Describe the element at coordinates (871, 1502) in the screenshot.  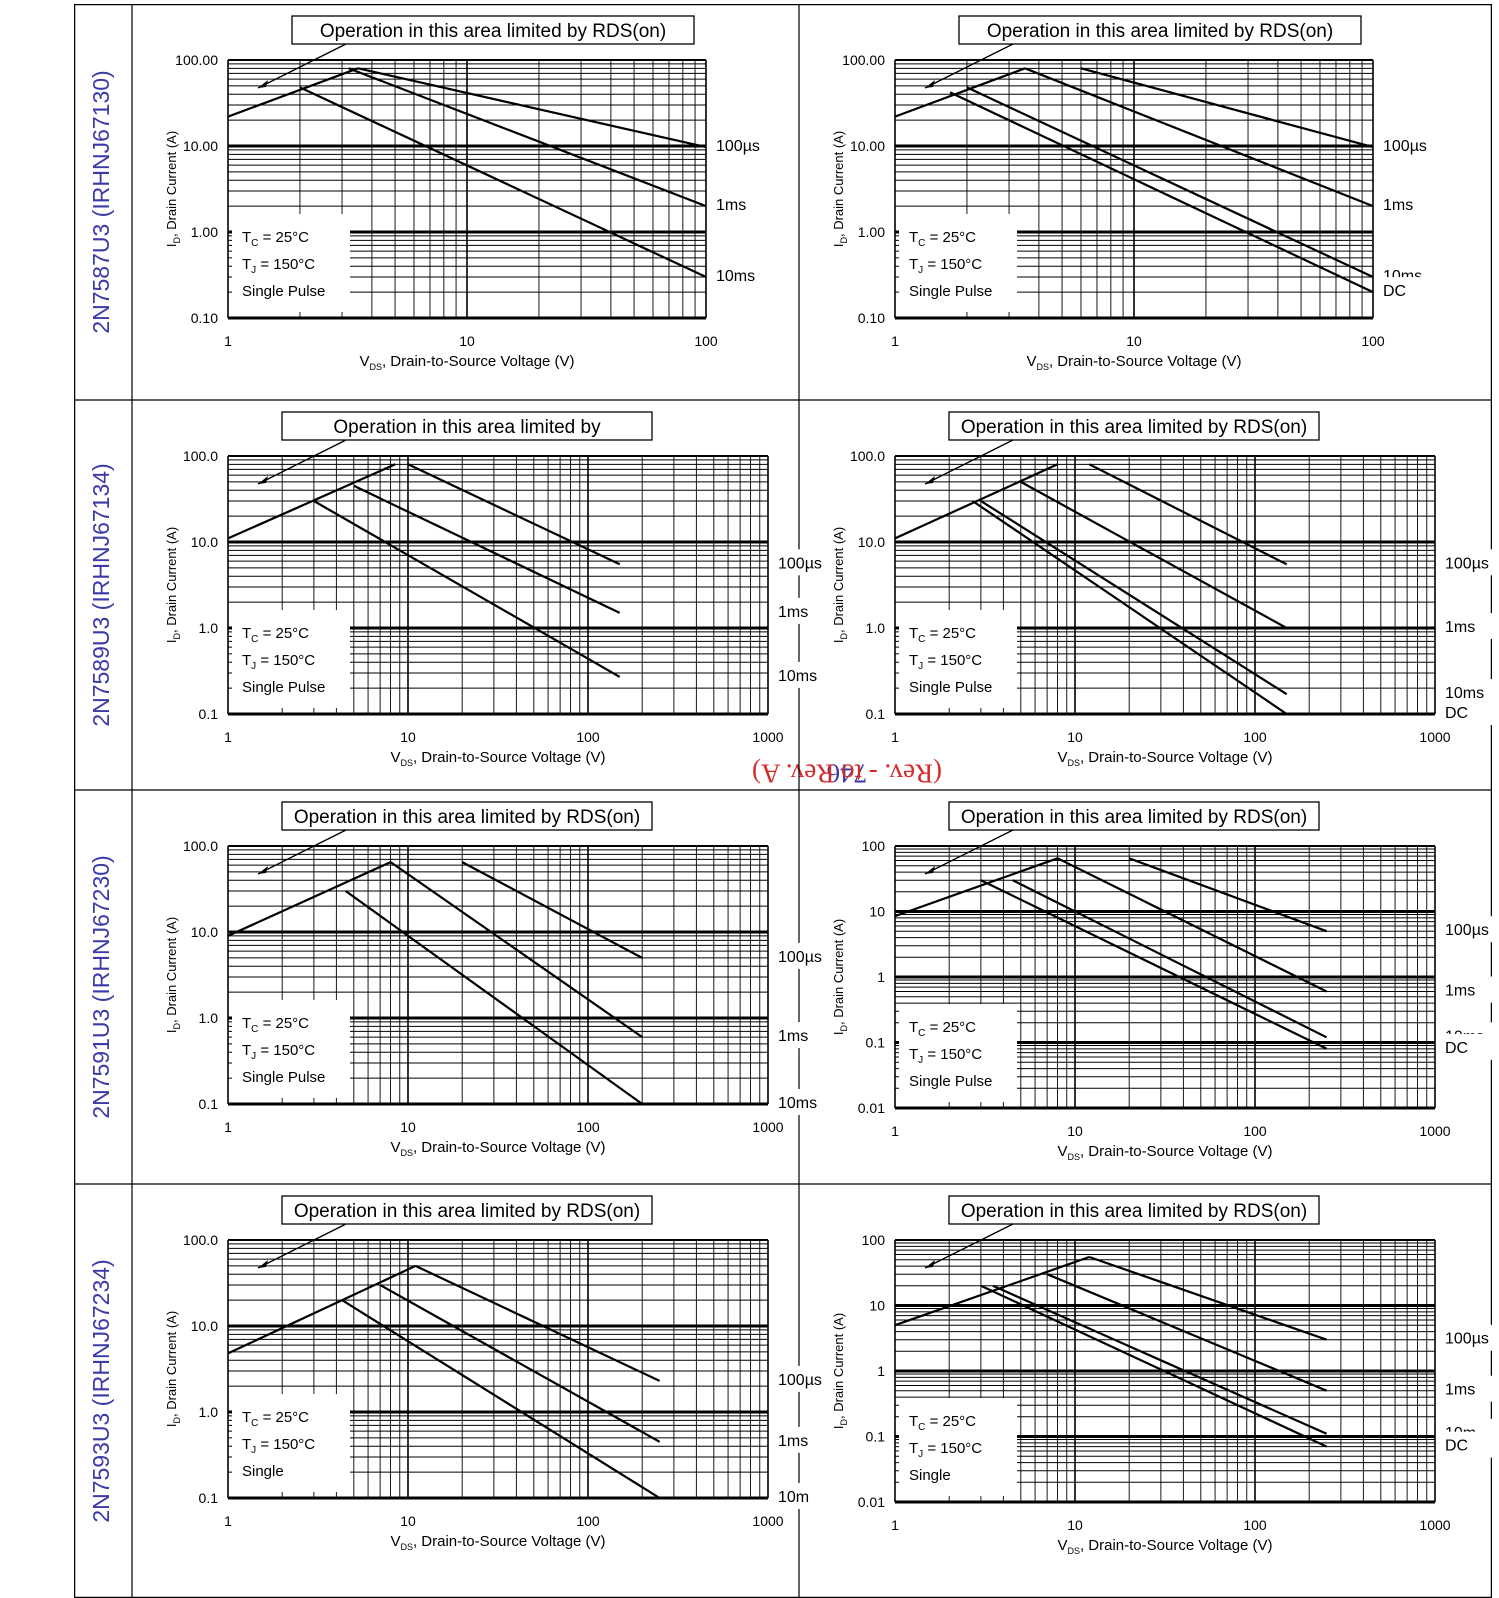
I see `y-tick-label: 0.01` at that location.